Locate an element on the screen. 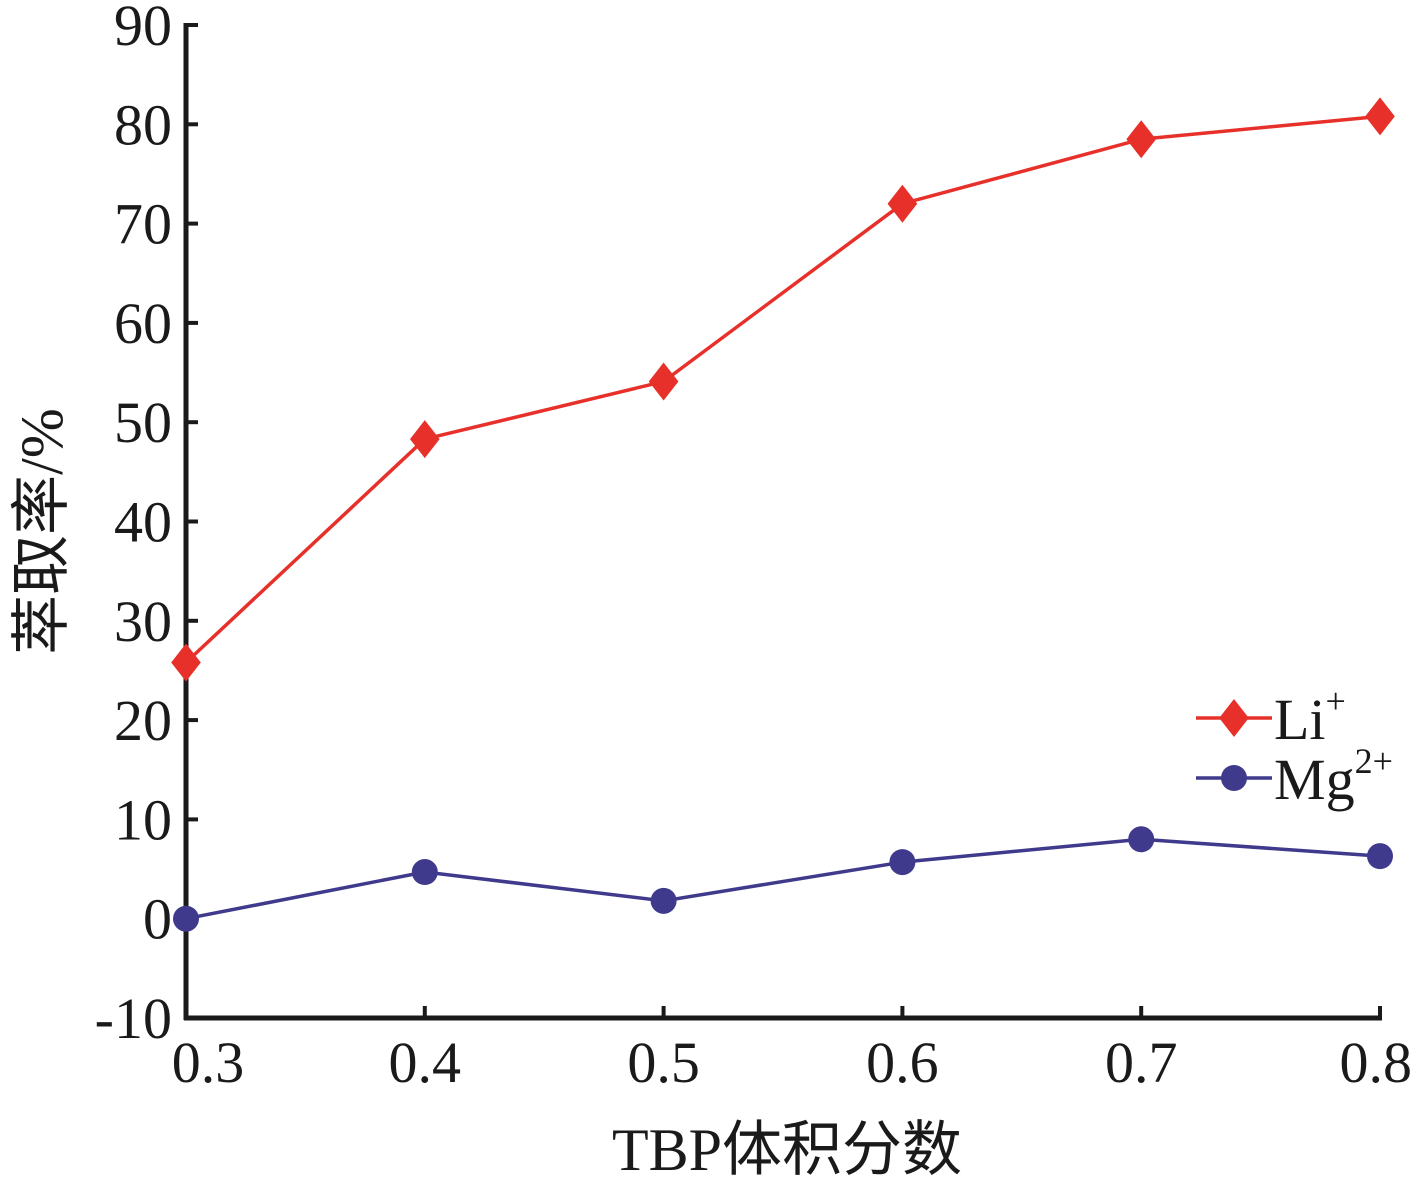 Image resolution: width=1417 pixels, height=1181 pixels. x-ticks: 0.3 0.4 0.5 0.6 0.7 0.8 is located at coordinates (792, 1050).